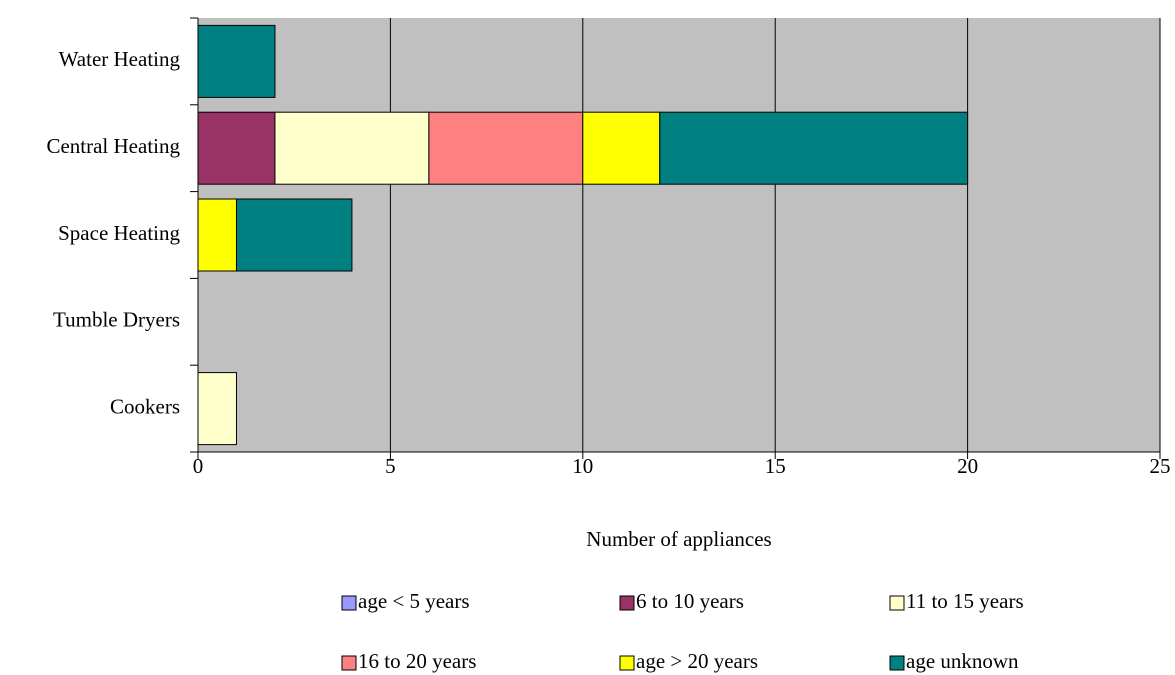  What do you see at coordinates (113, 146) in the screenshot?
I see `y-tick-label: Central Heating` at bounding box center [113, 146].